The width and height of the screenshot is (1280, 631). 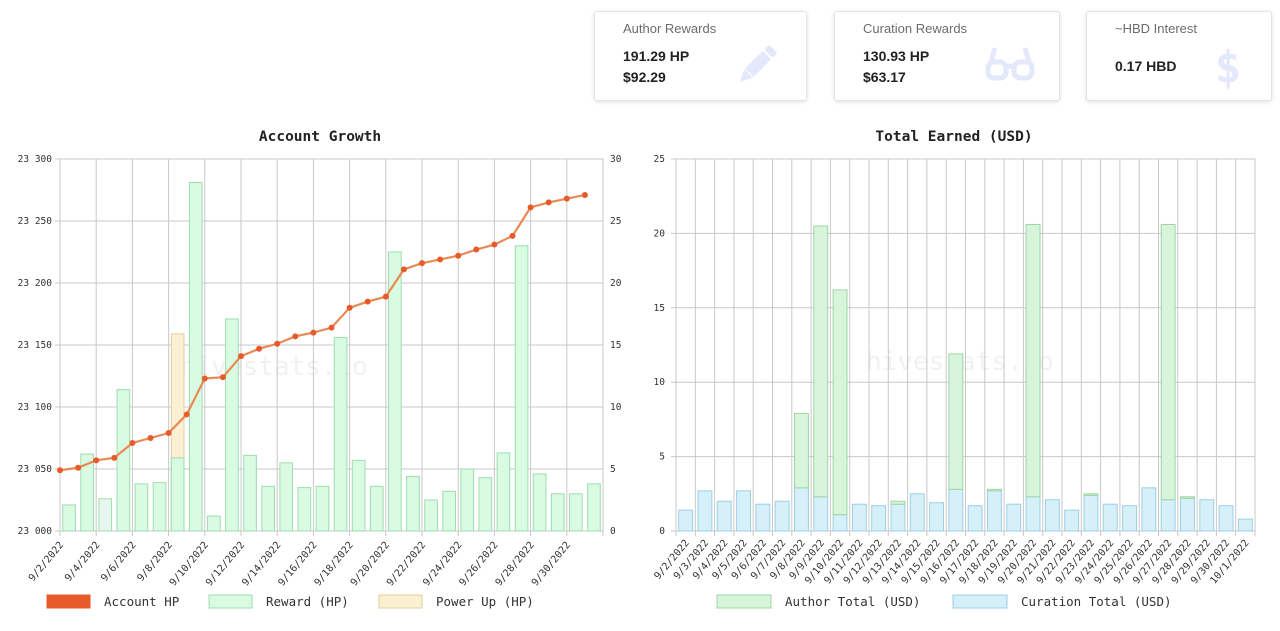 I want to click on legend-label: Author Total (USD), so click(x=852, y=601).